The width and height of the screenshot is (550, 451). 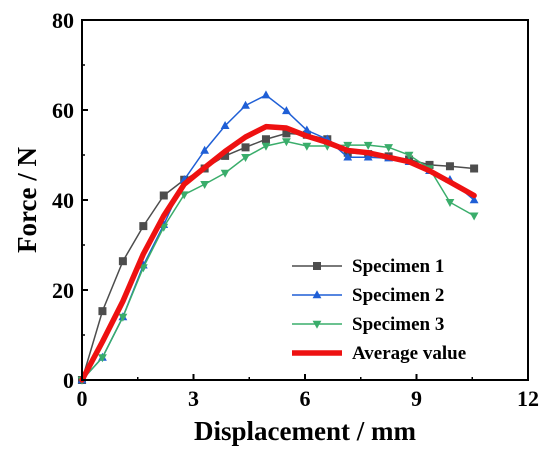 What do you see at coordinates (63, 200) in the screenshot?
I see `y-tick-label: 40` at bounding box center [63, 200].